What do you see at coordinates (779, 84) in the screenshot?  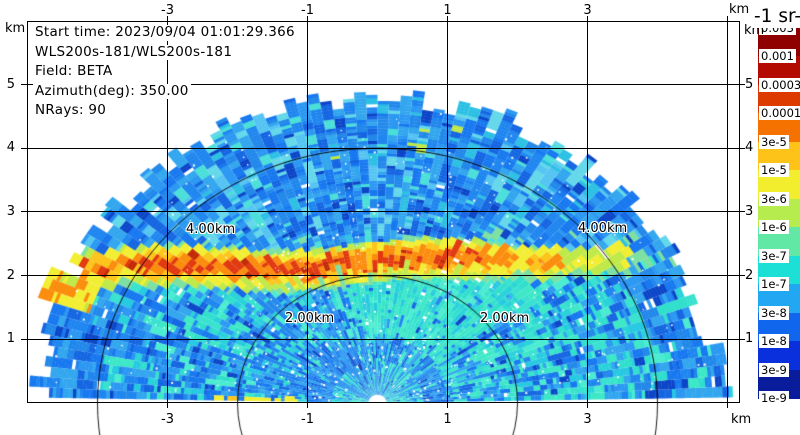 I see `colorbar-tick-label-0.0003: 0.0003` at bounding box center [779, 84].